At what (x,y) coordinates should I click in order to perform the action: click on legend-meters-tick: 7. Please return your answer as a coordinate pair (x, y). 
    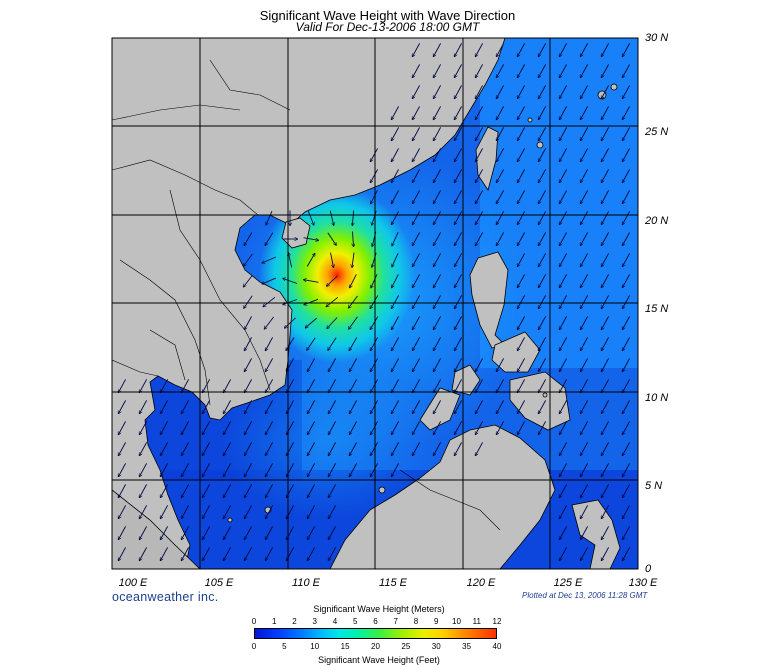
    Looking at the image, I should click on (395, 621).